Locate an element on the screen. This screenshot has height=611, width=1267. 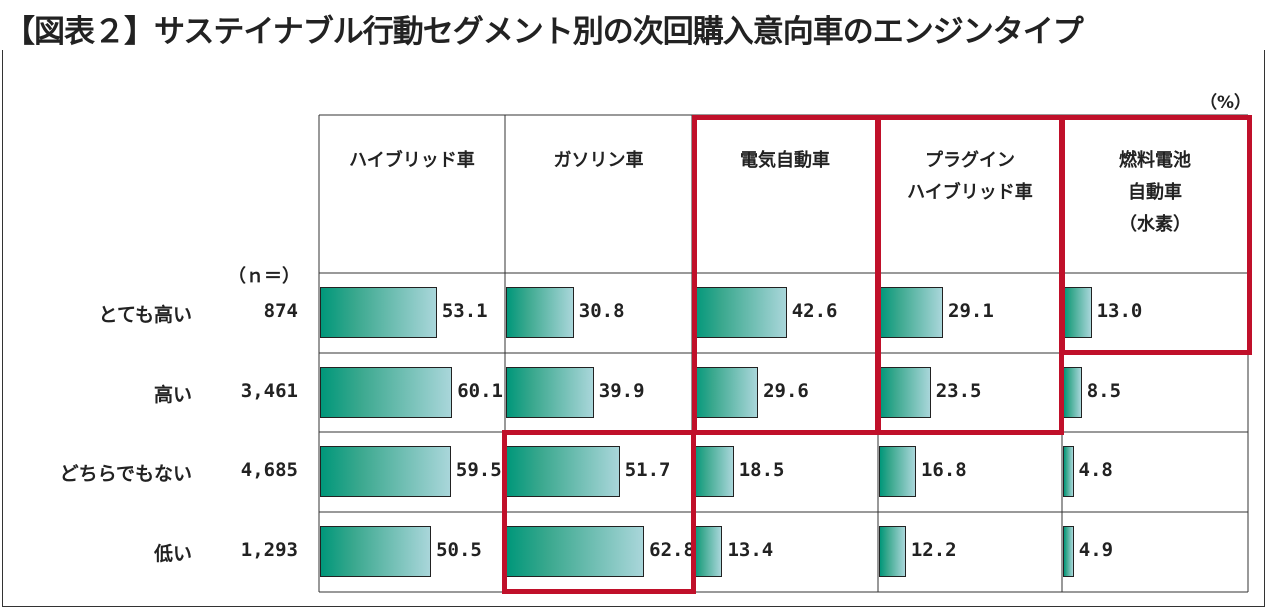
column-header: プラグイン ハイブリッド車 is located at coordinates (970, 176).